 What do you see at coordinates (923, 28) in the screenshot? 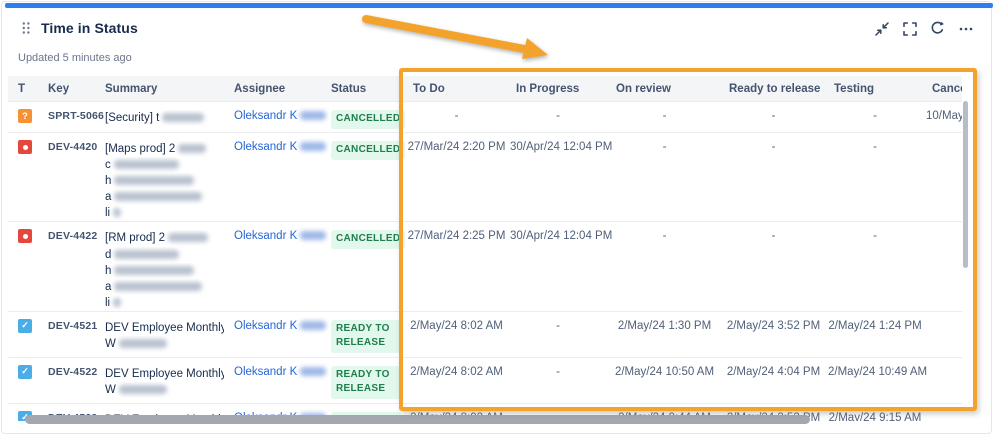
I see `gadget-toolbar` at bounding box center [923, 28].